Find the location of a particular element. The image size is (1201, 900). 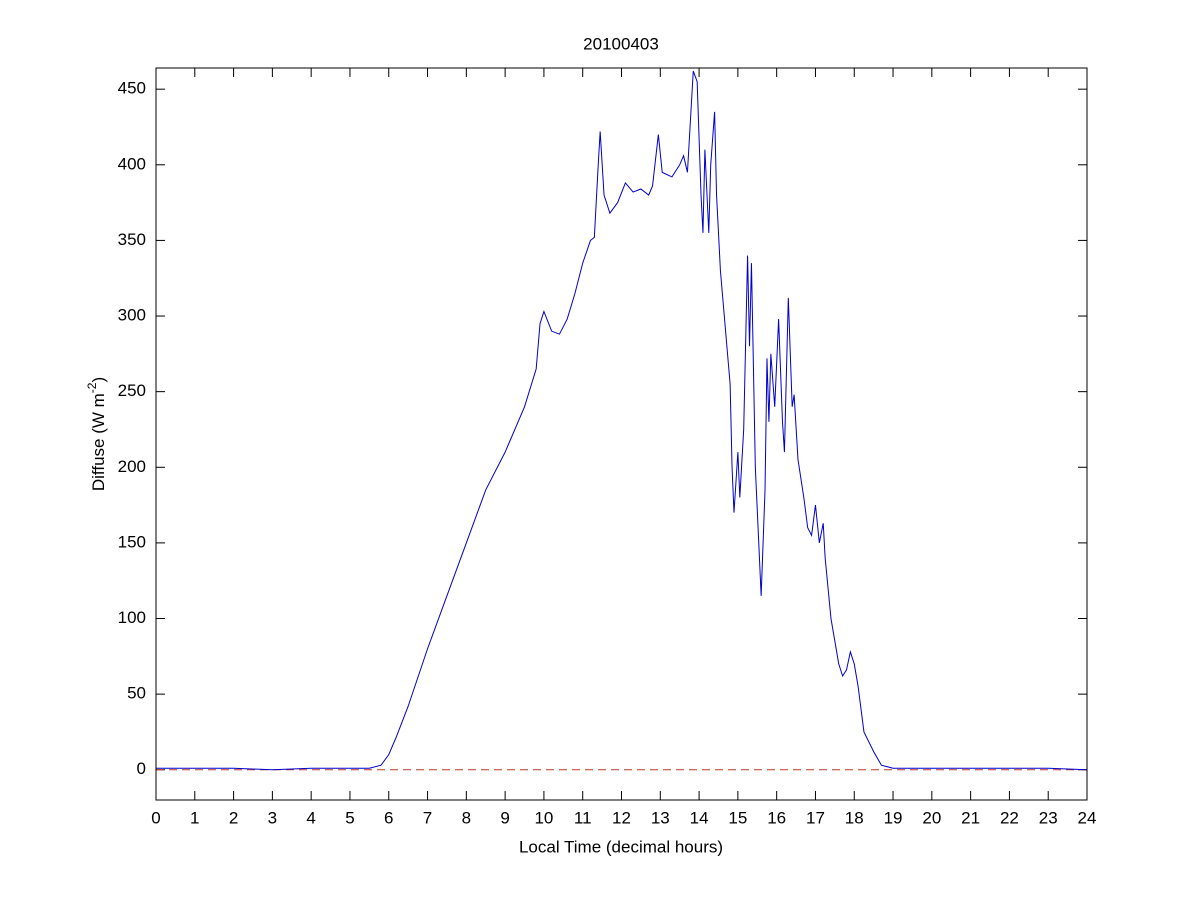

x-tick-label: 16 is located at coordinates (776, 817).